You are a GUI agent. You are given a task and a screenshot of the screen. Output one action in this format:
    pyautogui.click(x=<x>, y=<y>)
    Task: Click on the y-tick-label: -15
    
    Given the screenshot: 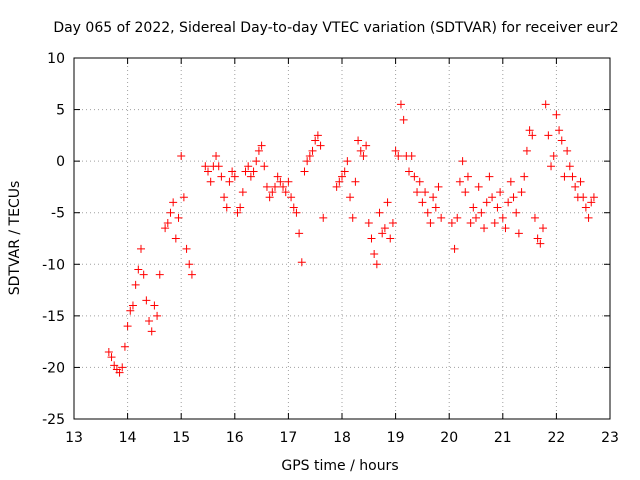 What is the action you would take?
    pyautogui.click(x=53, y=317)
    